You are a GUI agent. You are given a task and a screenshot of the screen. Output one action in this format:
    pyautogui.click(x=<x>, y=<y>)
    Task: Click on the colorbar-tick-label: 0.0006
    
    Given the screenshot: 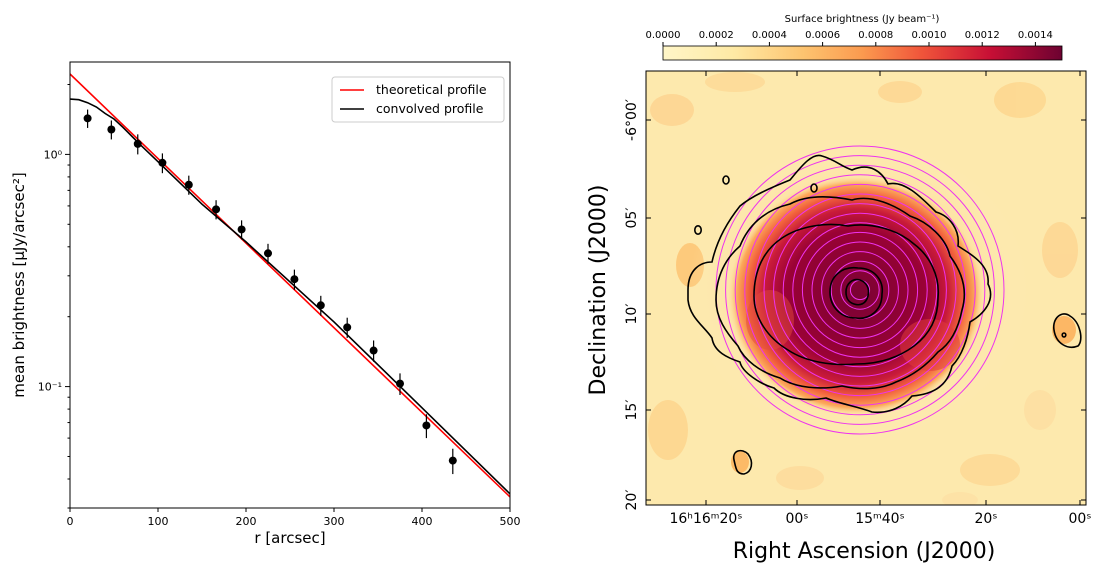 What is the action you would take?
    pyautogui.click(x=822, y=35)
    